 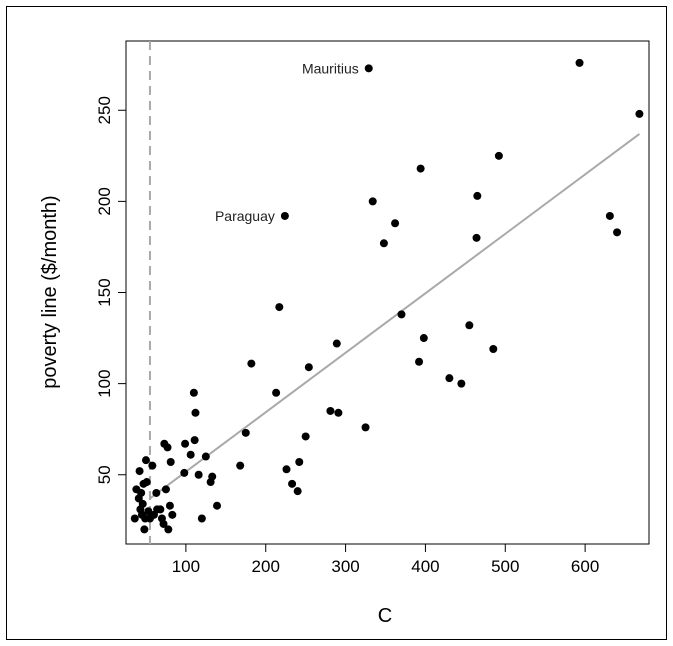 I want to click on y-axis-label: poverty line ($/month), so click(x=50, y=291).